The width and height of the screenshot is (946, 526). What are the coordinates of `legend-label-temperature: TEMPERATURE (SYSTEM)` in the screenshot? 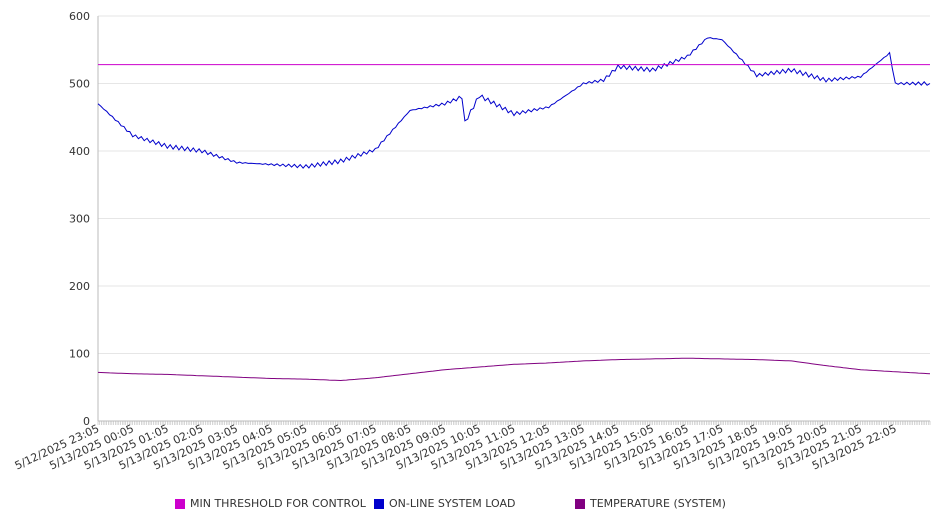 It's located at (658, 503).